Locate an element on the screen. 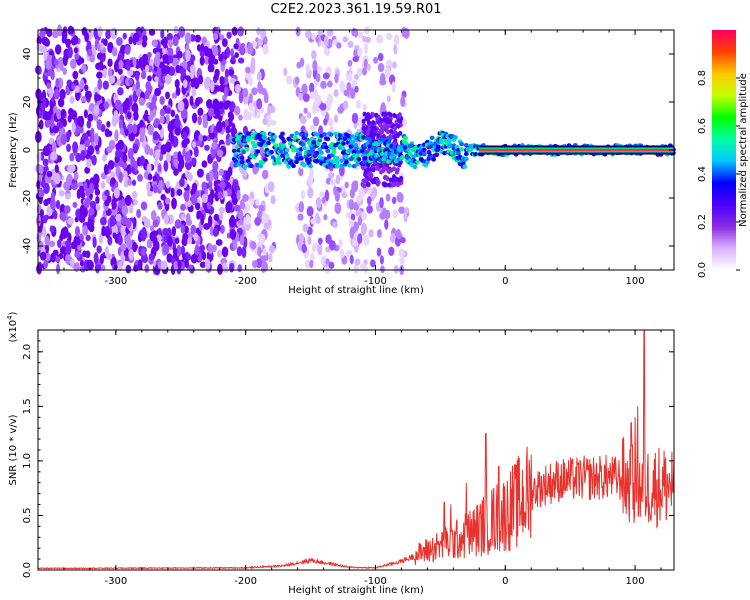 The image size is (750, 600). y-tick-label: 20 is located at coordinates (27, 102).